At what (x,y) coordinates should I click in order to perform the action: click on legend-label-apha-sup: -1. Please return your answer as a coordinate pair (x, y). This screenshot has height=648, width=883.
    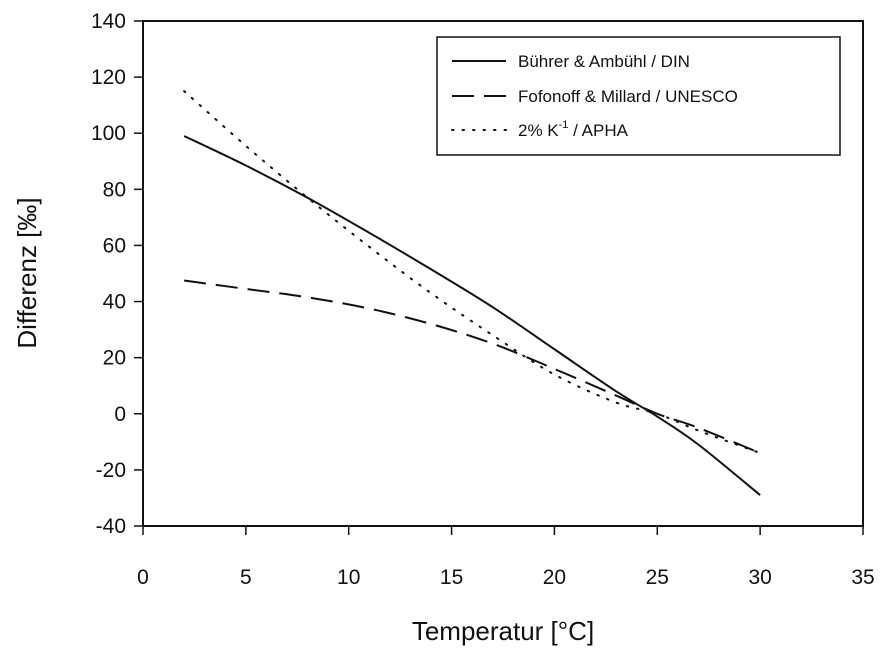
    Looking at the image, I should click on (564, 125).